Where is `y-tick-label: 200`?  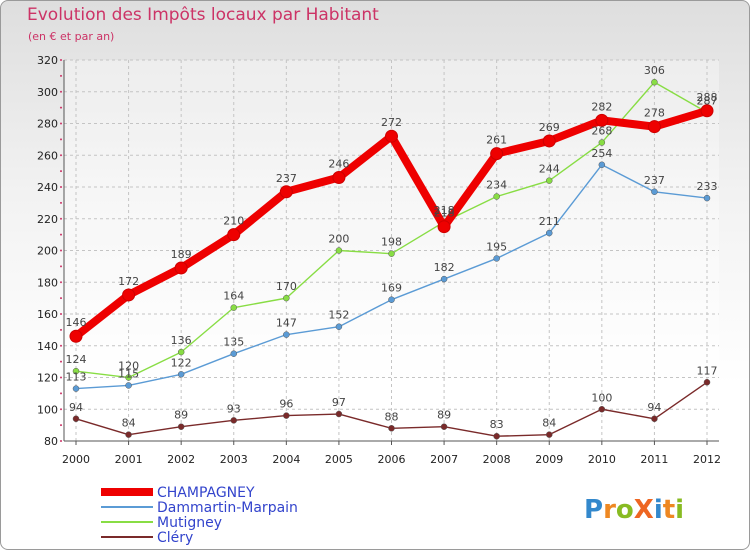
y-tick-label: 200 is located at coordinates (47, 251).